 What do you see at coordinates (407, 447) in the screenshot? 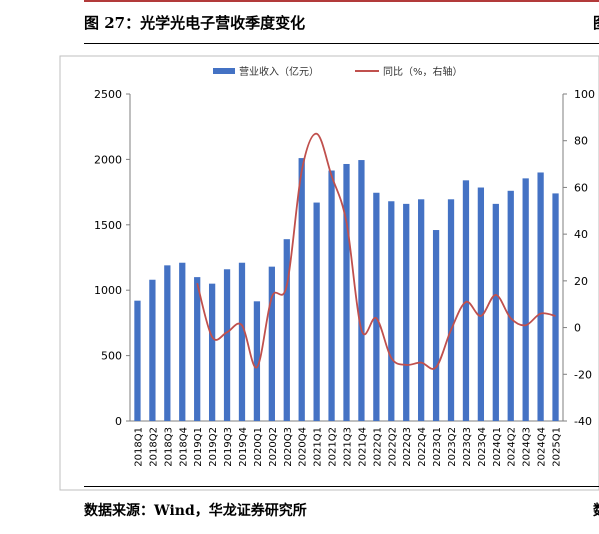
I see `x-tick-label: 2022Q3` at bounding box center [407, 447].